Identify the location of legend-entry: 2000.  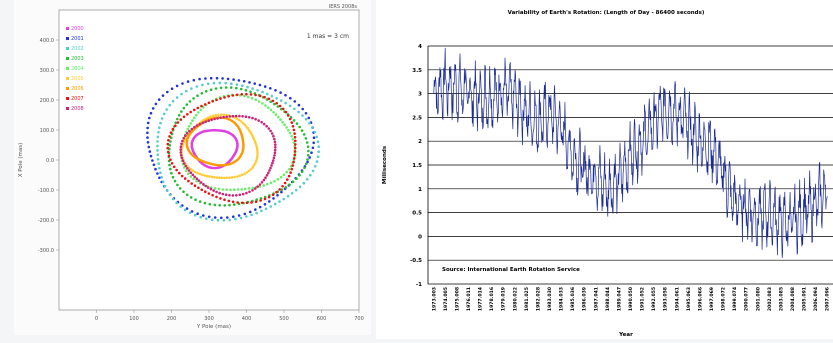
(77, 29).